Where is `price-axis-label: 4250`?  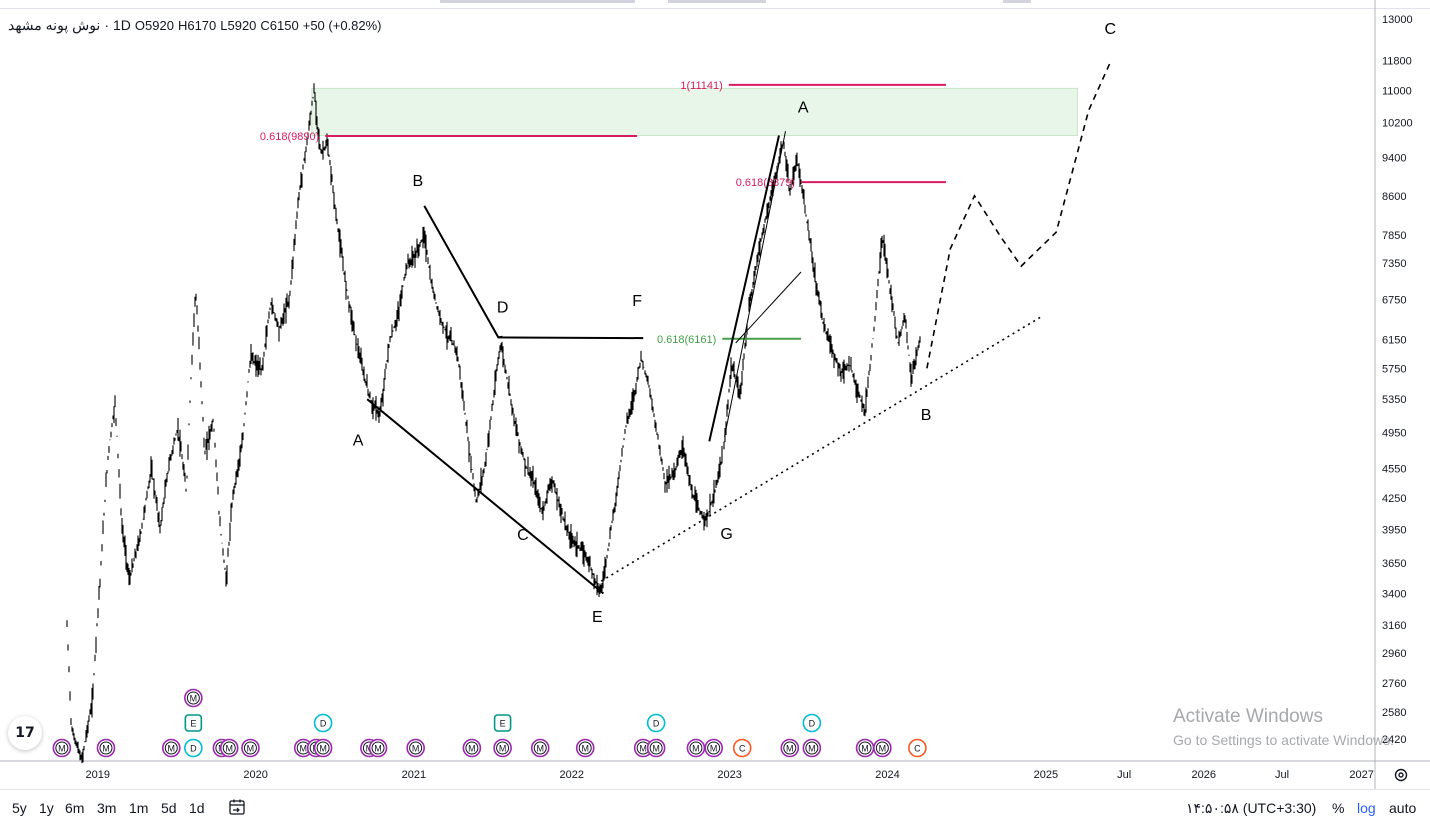
price-axis-label: 4250 is located at coordinates (1394, 499).